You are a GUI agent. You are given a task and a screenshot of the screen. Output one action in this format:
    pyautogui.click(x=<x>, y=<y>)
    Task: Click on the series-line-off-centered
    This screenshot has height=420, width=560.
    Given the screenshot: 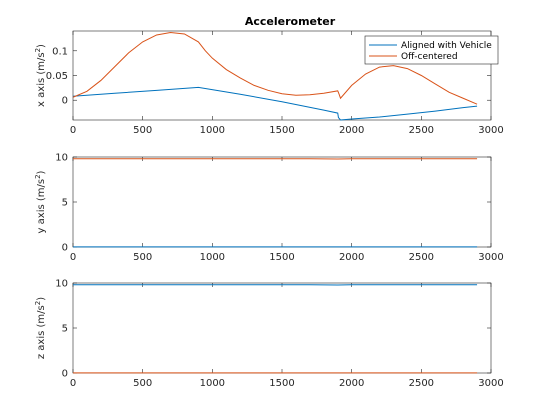 What is the action you would take?
    pyautogui.click(x=275, y=68)
    